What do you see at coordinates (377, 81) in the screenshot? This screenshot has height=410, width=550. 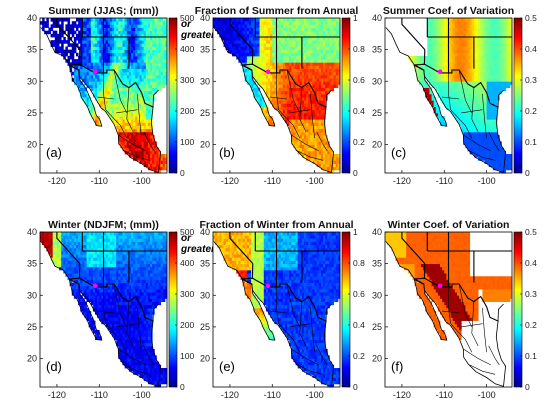 I see `y-tick-label: 30` at bounding box center [377, 81].